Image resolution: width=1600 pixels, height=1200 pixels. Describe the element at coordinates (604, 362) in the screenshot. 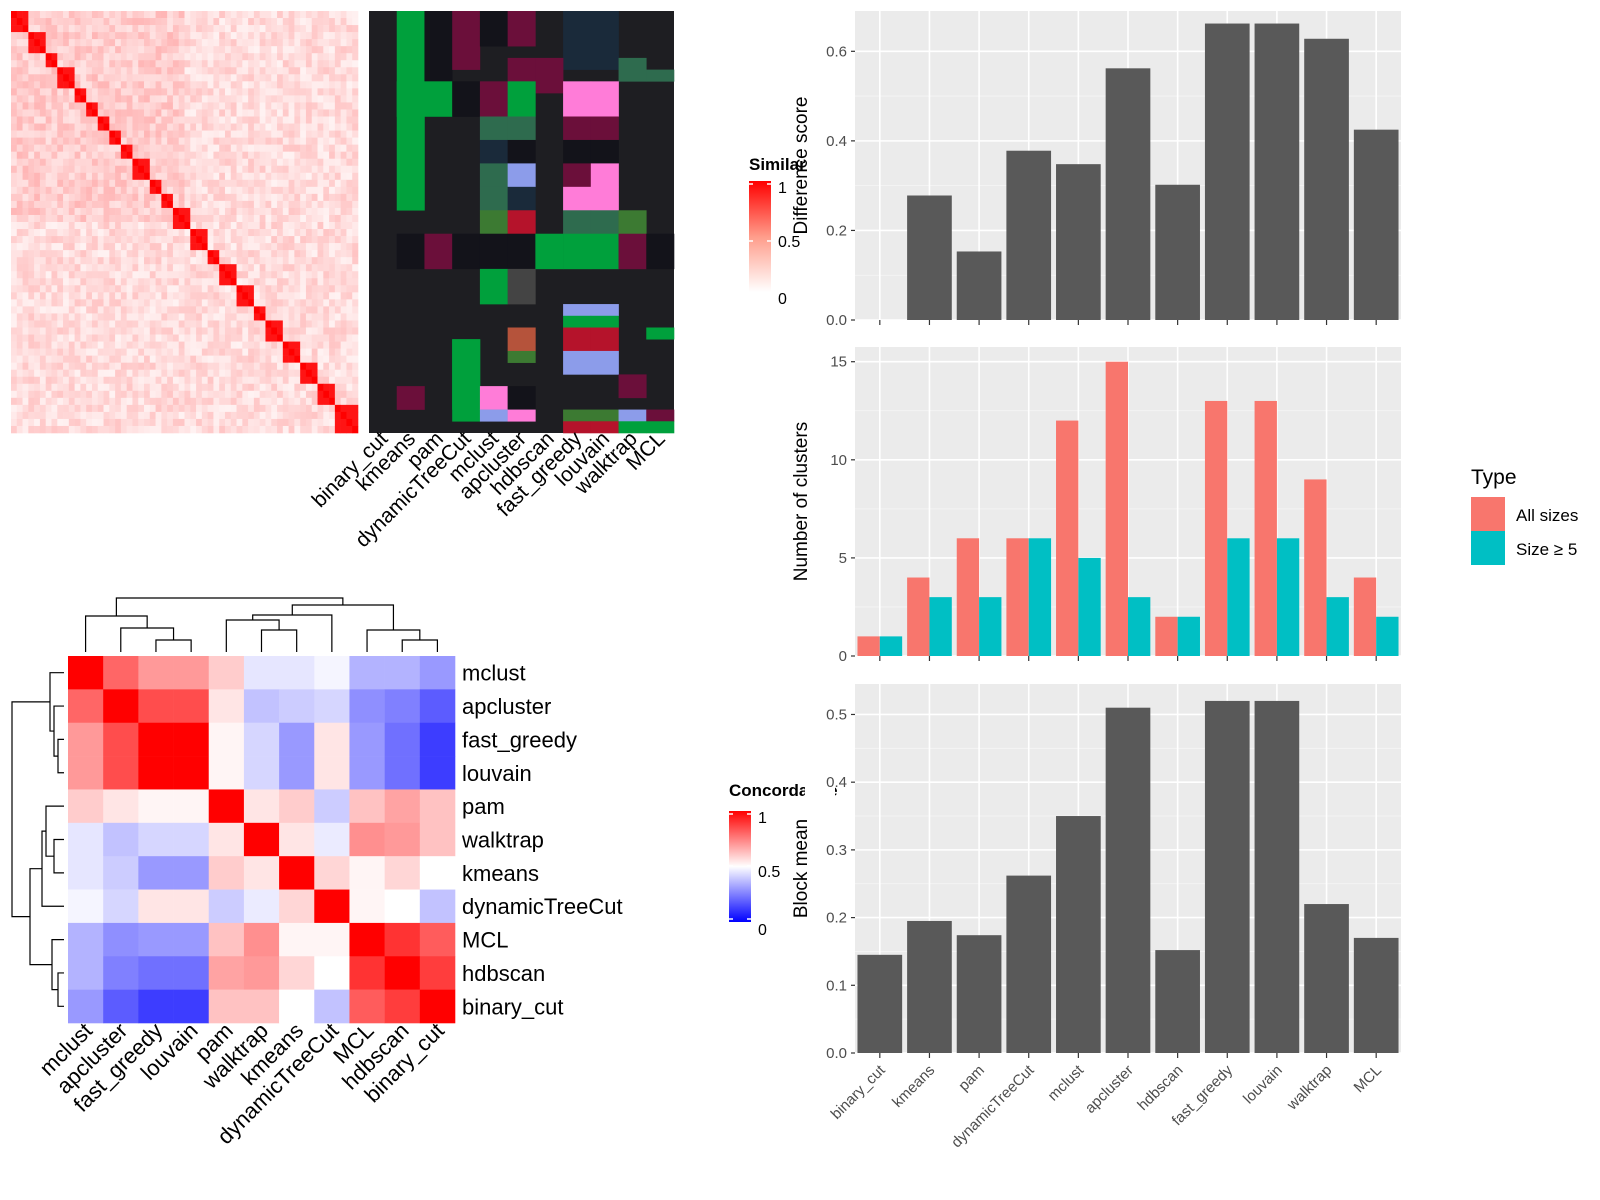

I see `cluster-tile` at that location.